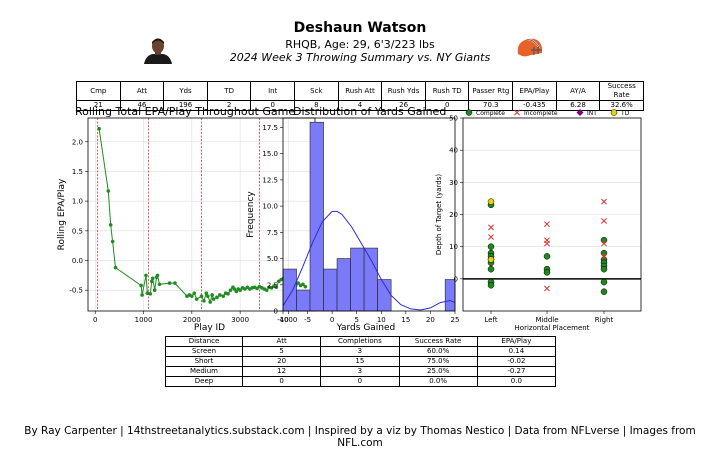 This screenshot has width=720, height=456. What do you see at coordinates (281, 351) in the screenshot?
I see `distance-cell: 5` at bounding box center [281, 351].